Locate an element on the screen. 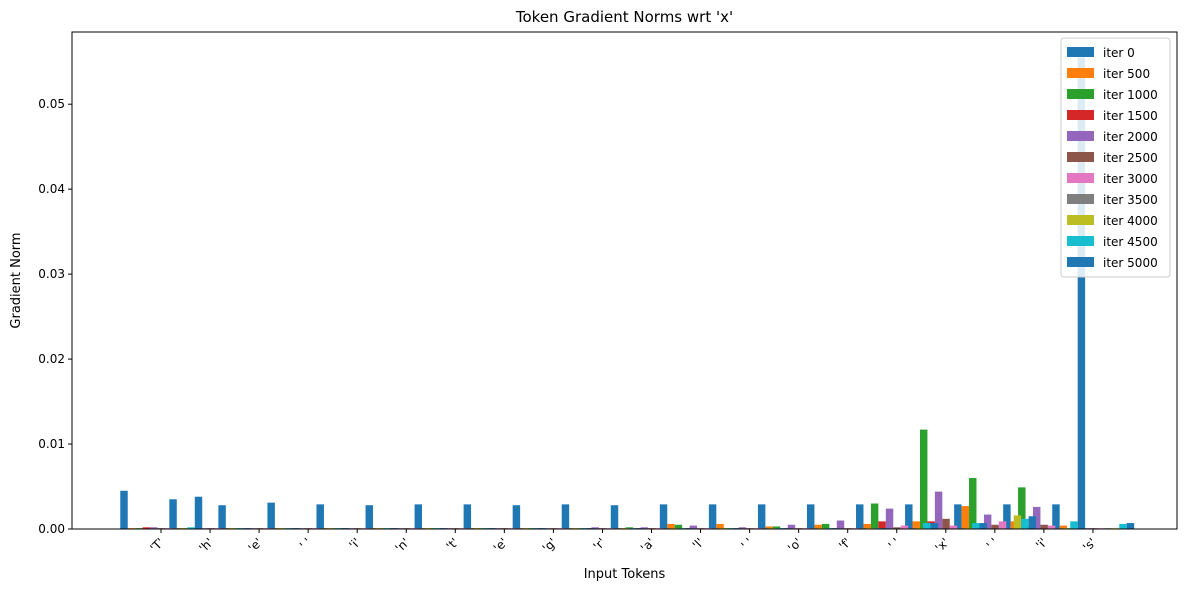 Image resolution: width=1189 pixels, height=594 pixels. legend-label: iter 5000 is located at coordinates (1130, 263).